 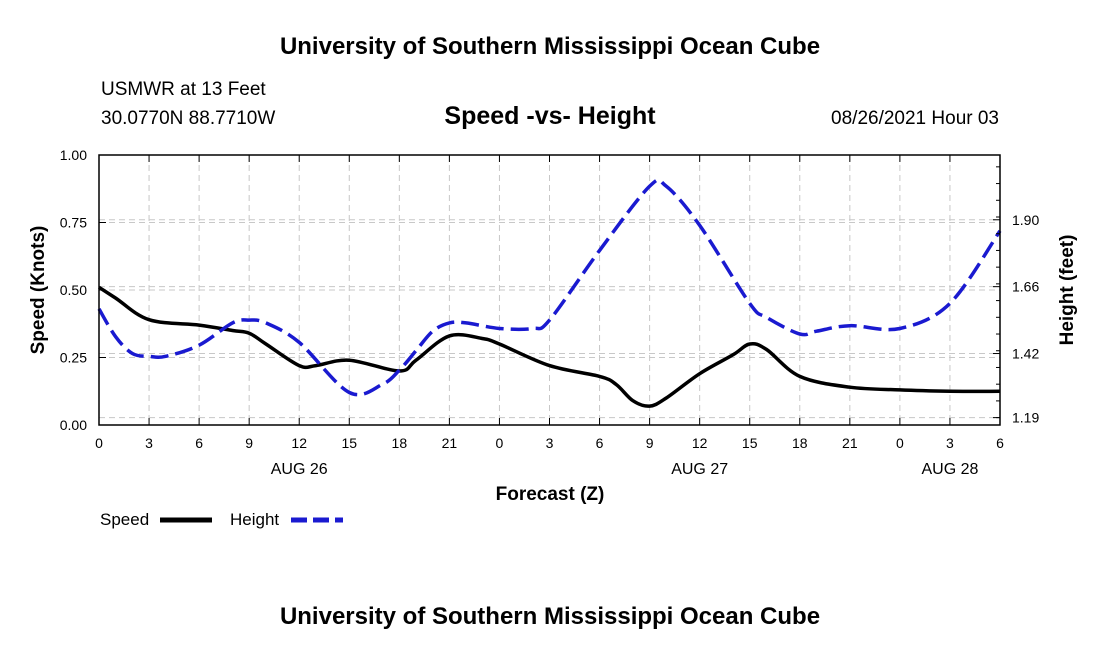 What do you see at coordinates (188, 118) in the screenshot?
I see `station-coords: 30.0770N 88.7710W` at bounding box center [188, 118].